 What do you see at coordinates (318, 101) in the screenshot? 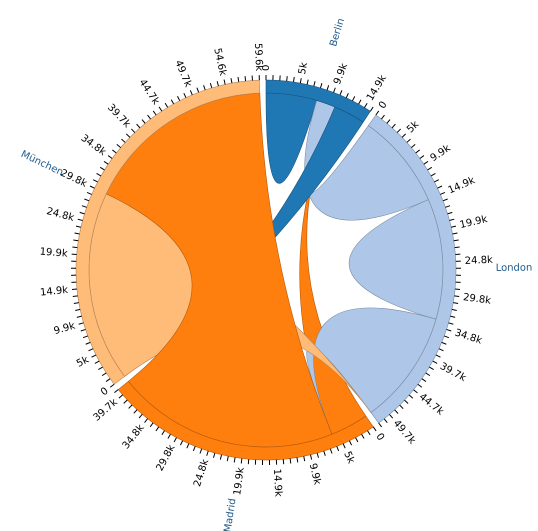
I see `group-arc-berlin` at bounding box center [318, 101].